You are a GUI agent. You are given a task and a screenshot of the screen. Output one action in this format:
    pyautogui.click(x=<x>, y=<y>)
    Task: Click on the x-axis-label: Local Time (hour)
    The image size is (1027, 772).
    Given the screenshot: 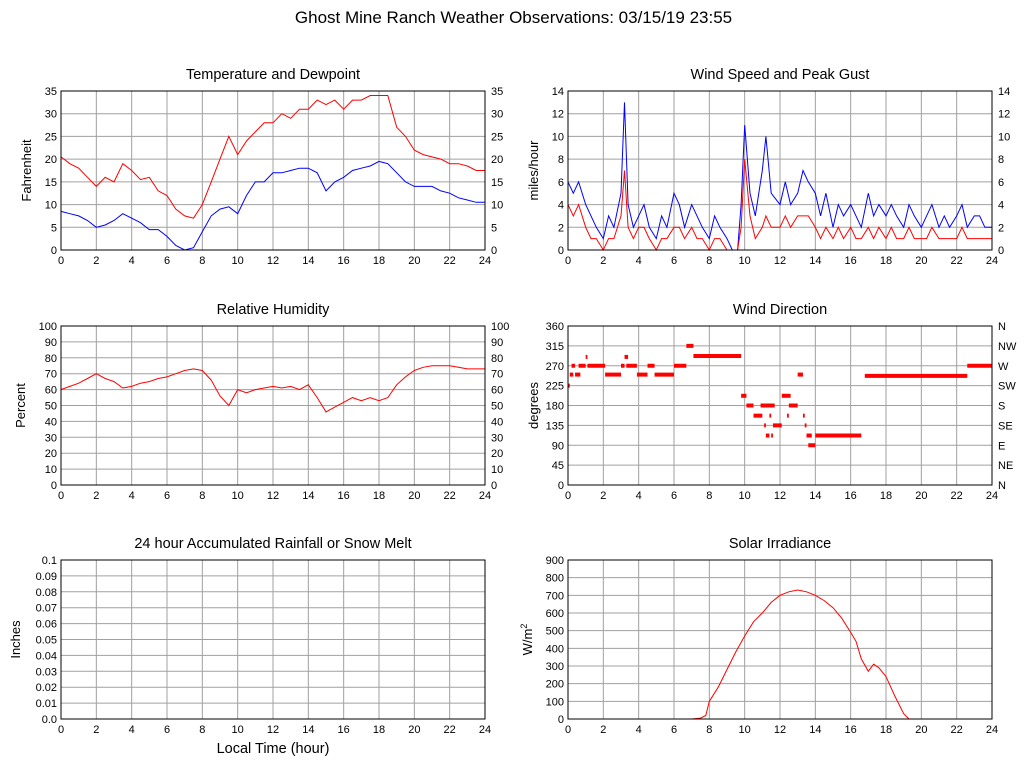 What is the action you would take?
    pyautogui.click(x=273, y=749)
    